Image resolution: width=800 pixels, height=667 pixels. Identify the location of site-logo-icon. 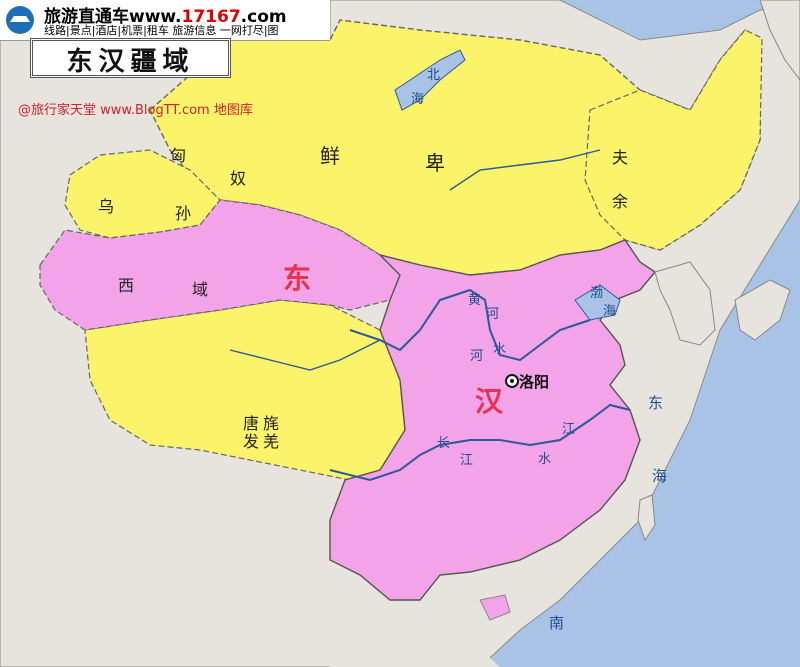
(20, 20).